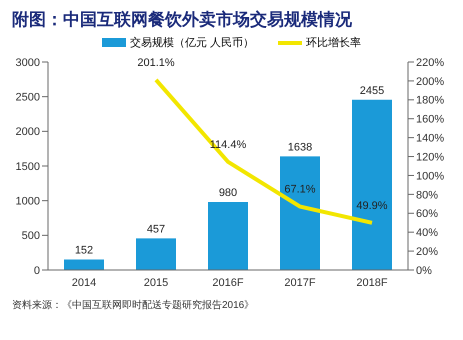 This screenshot has width=463, height=340. Describe the element at coordinates (28, 132) in the screenshot. I see `y-tick-label: 2000` at that location.